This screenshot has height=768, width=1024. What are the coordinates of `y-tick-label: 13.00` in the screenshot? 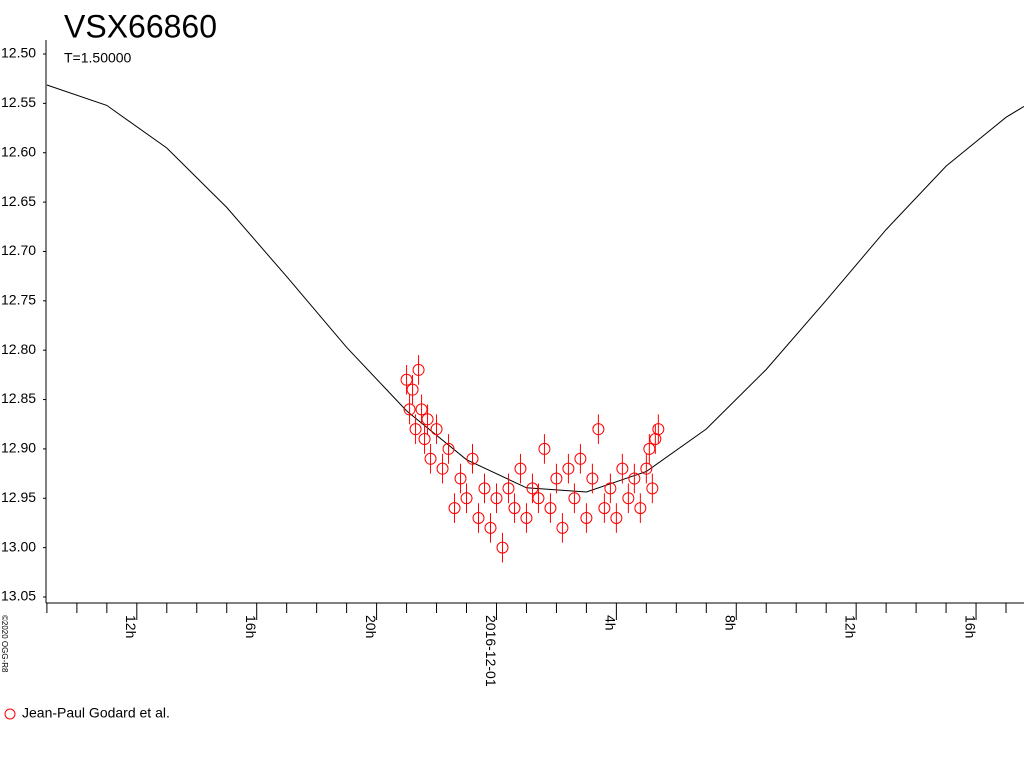 It's located at (18, 546).